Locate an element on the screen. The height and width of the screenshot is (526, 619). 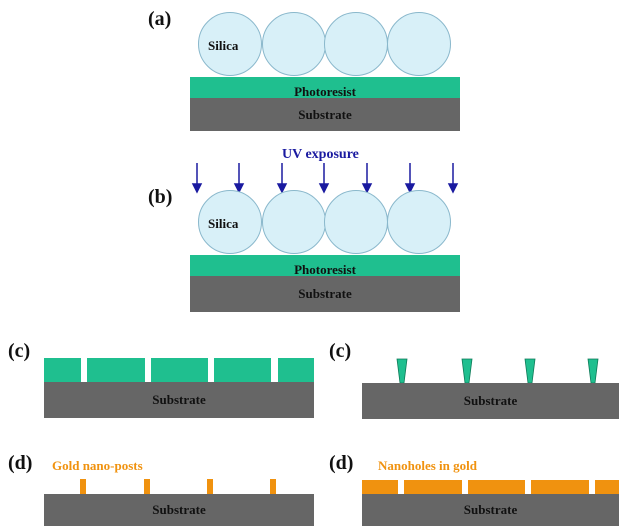
panel-label-c-left: (c) is located at coordinates (19, 351).